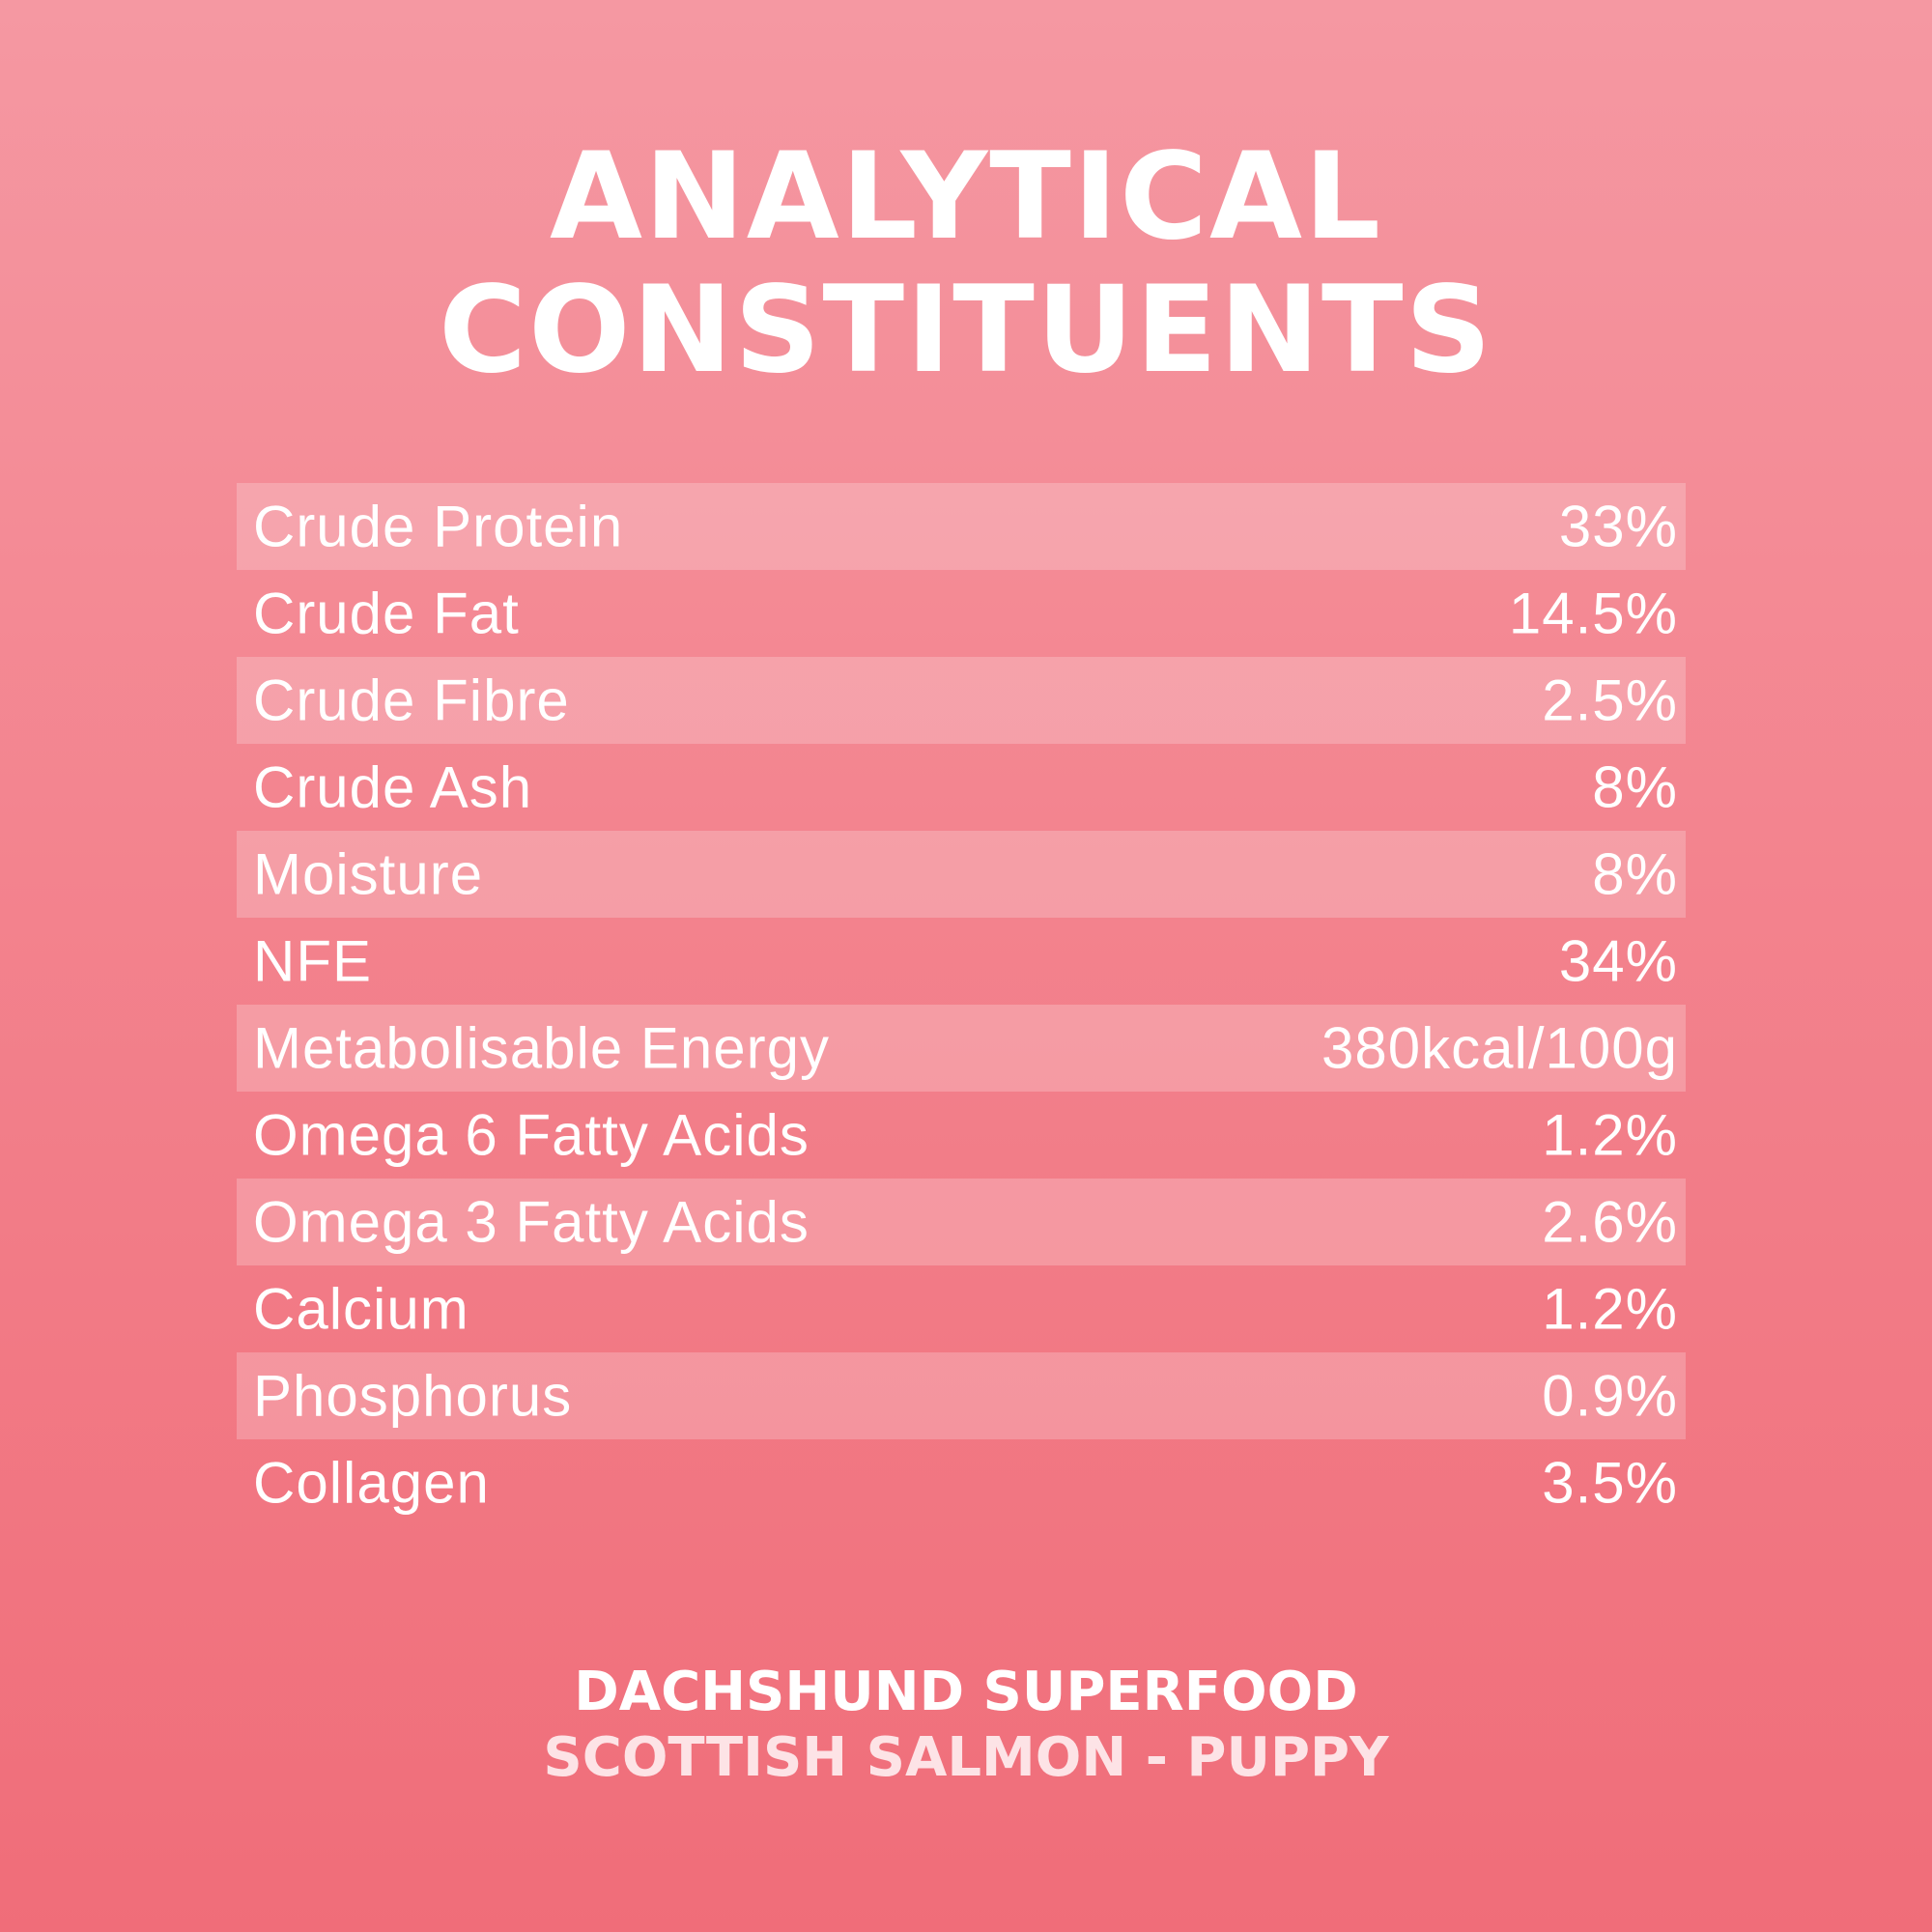 This screenshot has height=1932, width=1932. What do you see at coordinates (961, 1135) in the screenshot?
I see `table-row: Omega 6 Fatty Acids 1.2%` at bounding box center [961, 1135].